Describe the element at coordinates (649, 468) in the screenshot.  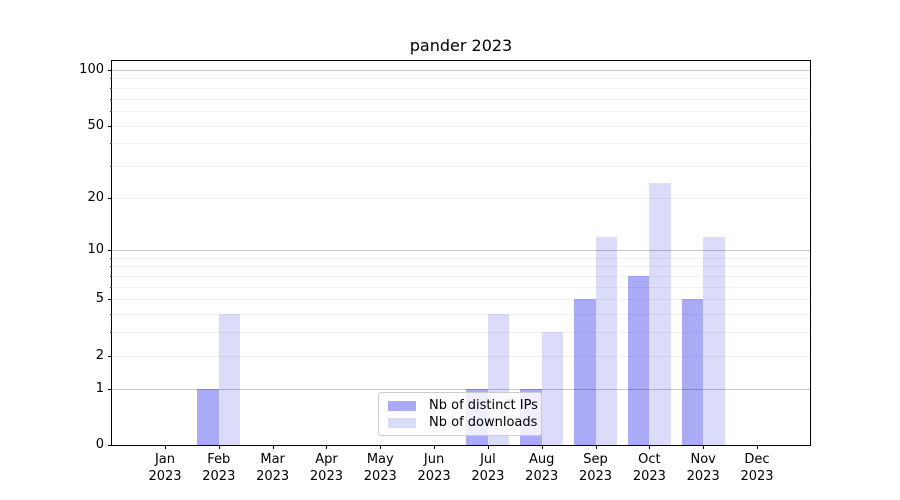
I see `x-tick-label-oct: Oct 2023` at that location.